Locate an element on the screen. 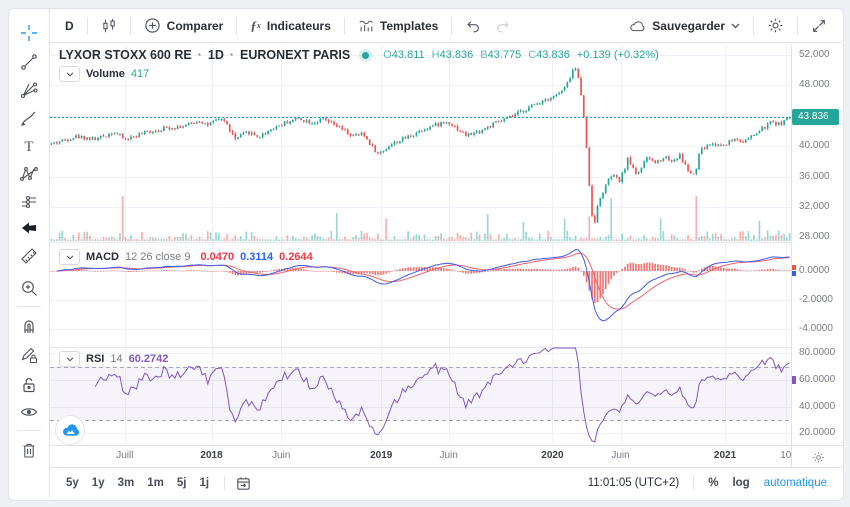 This screenshot has width=850, height=507. time-axis: Juill 2018 Juin 2019 Juin 2020 Juin 2021 10 is located at coordinates (446, 456).